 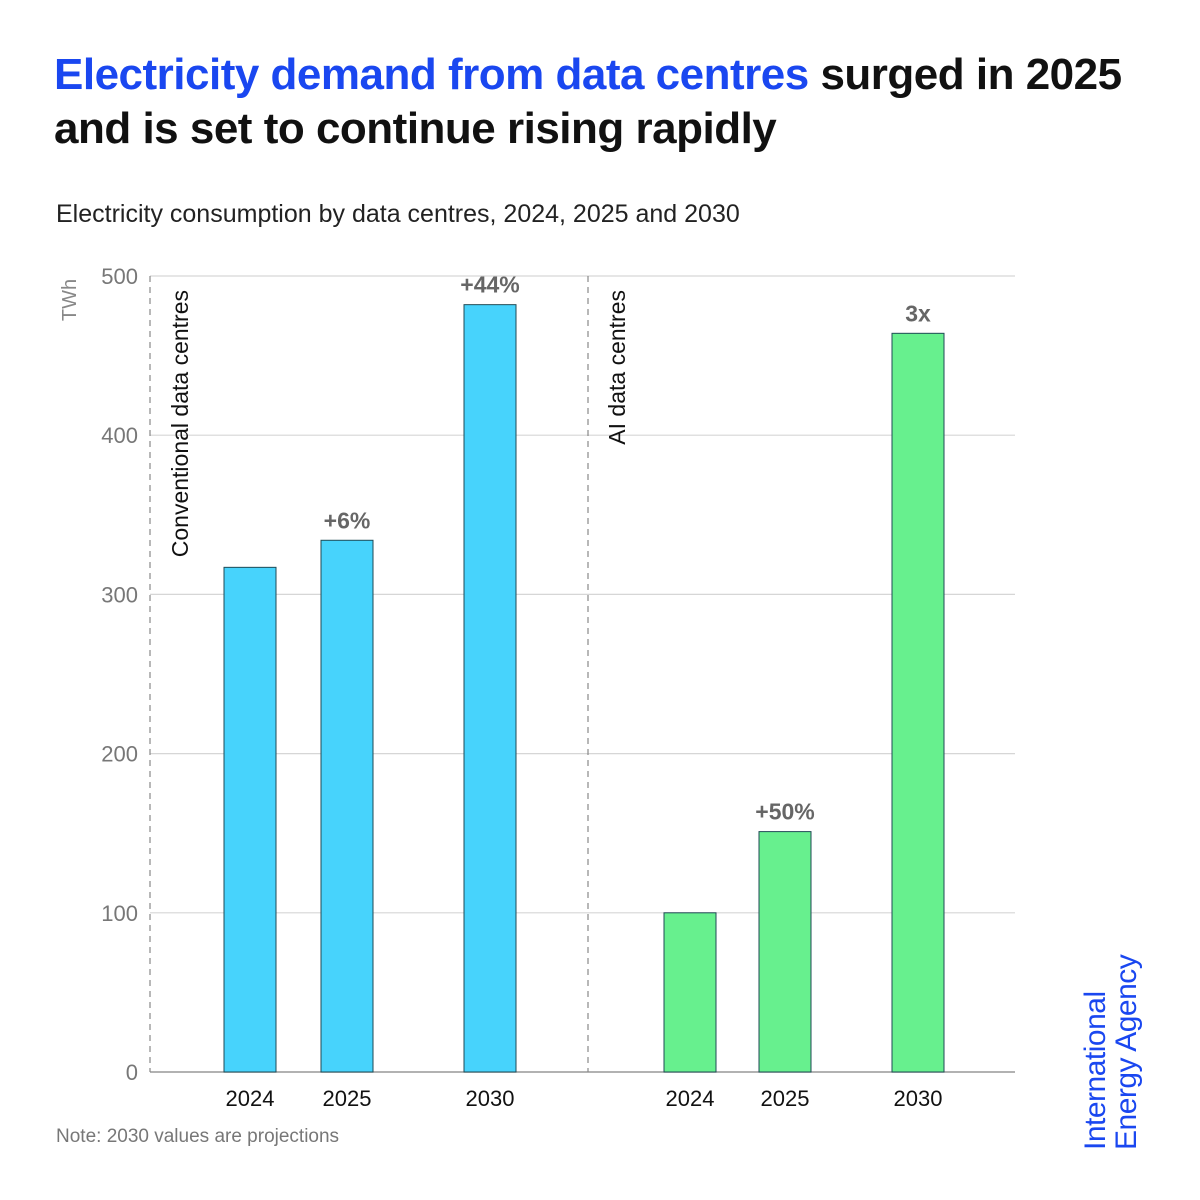 I want to click on logo-line-2: Energy Agency, so click(x=1126, y=1052).